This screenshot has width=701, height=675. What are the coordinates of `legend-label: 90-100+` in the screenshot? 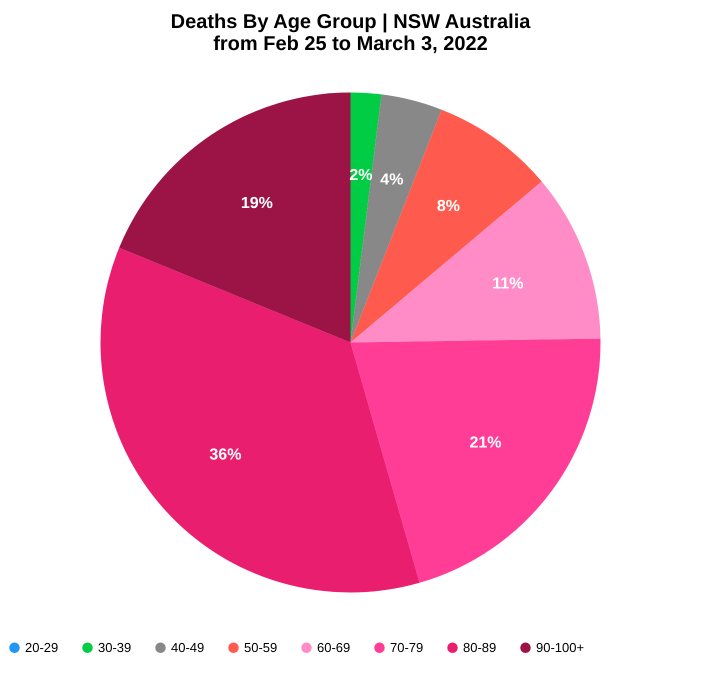 It's located at (560, 647).